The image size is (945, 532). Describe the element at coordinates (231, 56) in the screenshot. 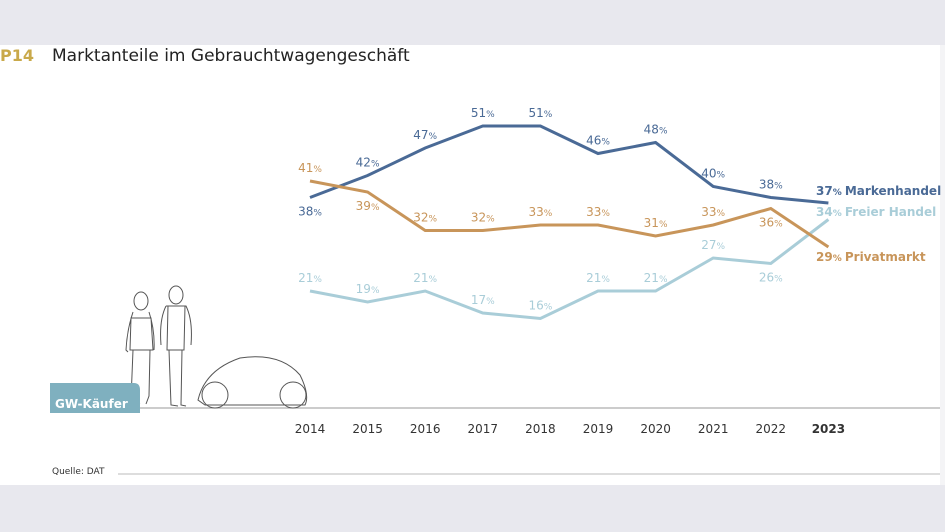

I see `chart-title: Marktanteile im Gebrauchtwagengeschäft` at that location.